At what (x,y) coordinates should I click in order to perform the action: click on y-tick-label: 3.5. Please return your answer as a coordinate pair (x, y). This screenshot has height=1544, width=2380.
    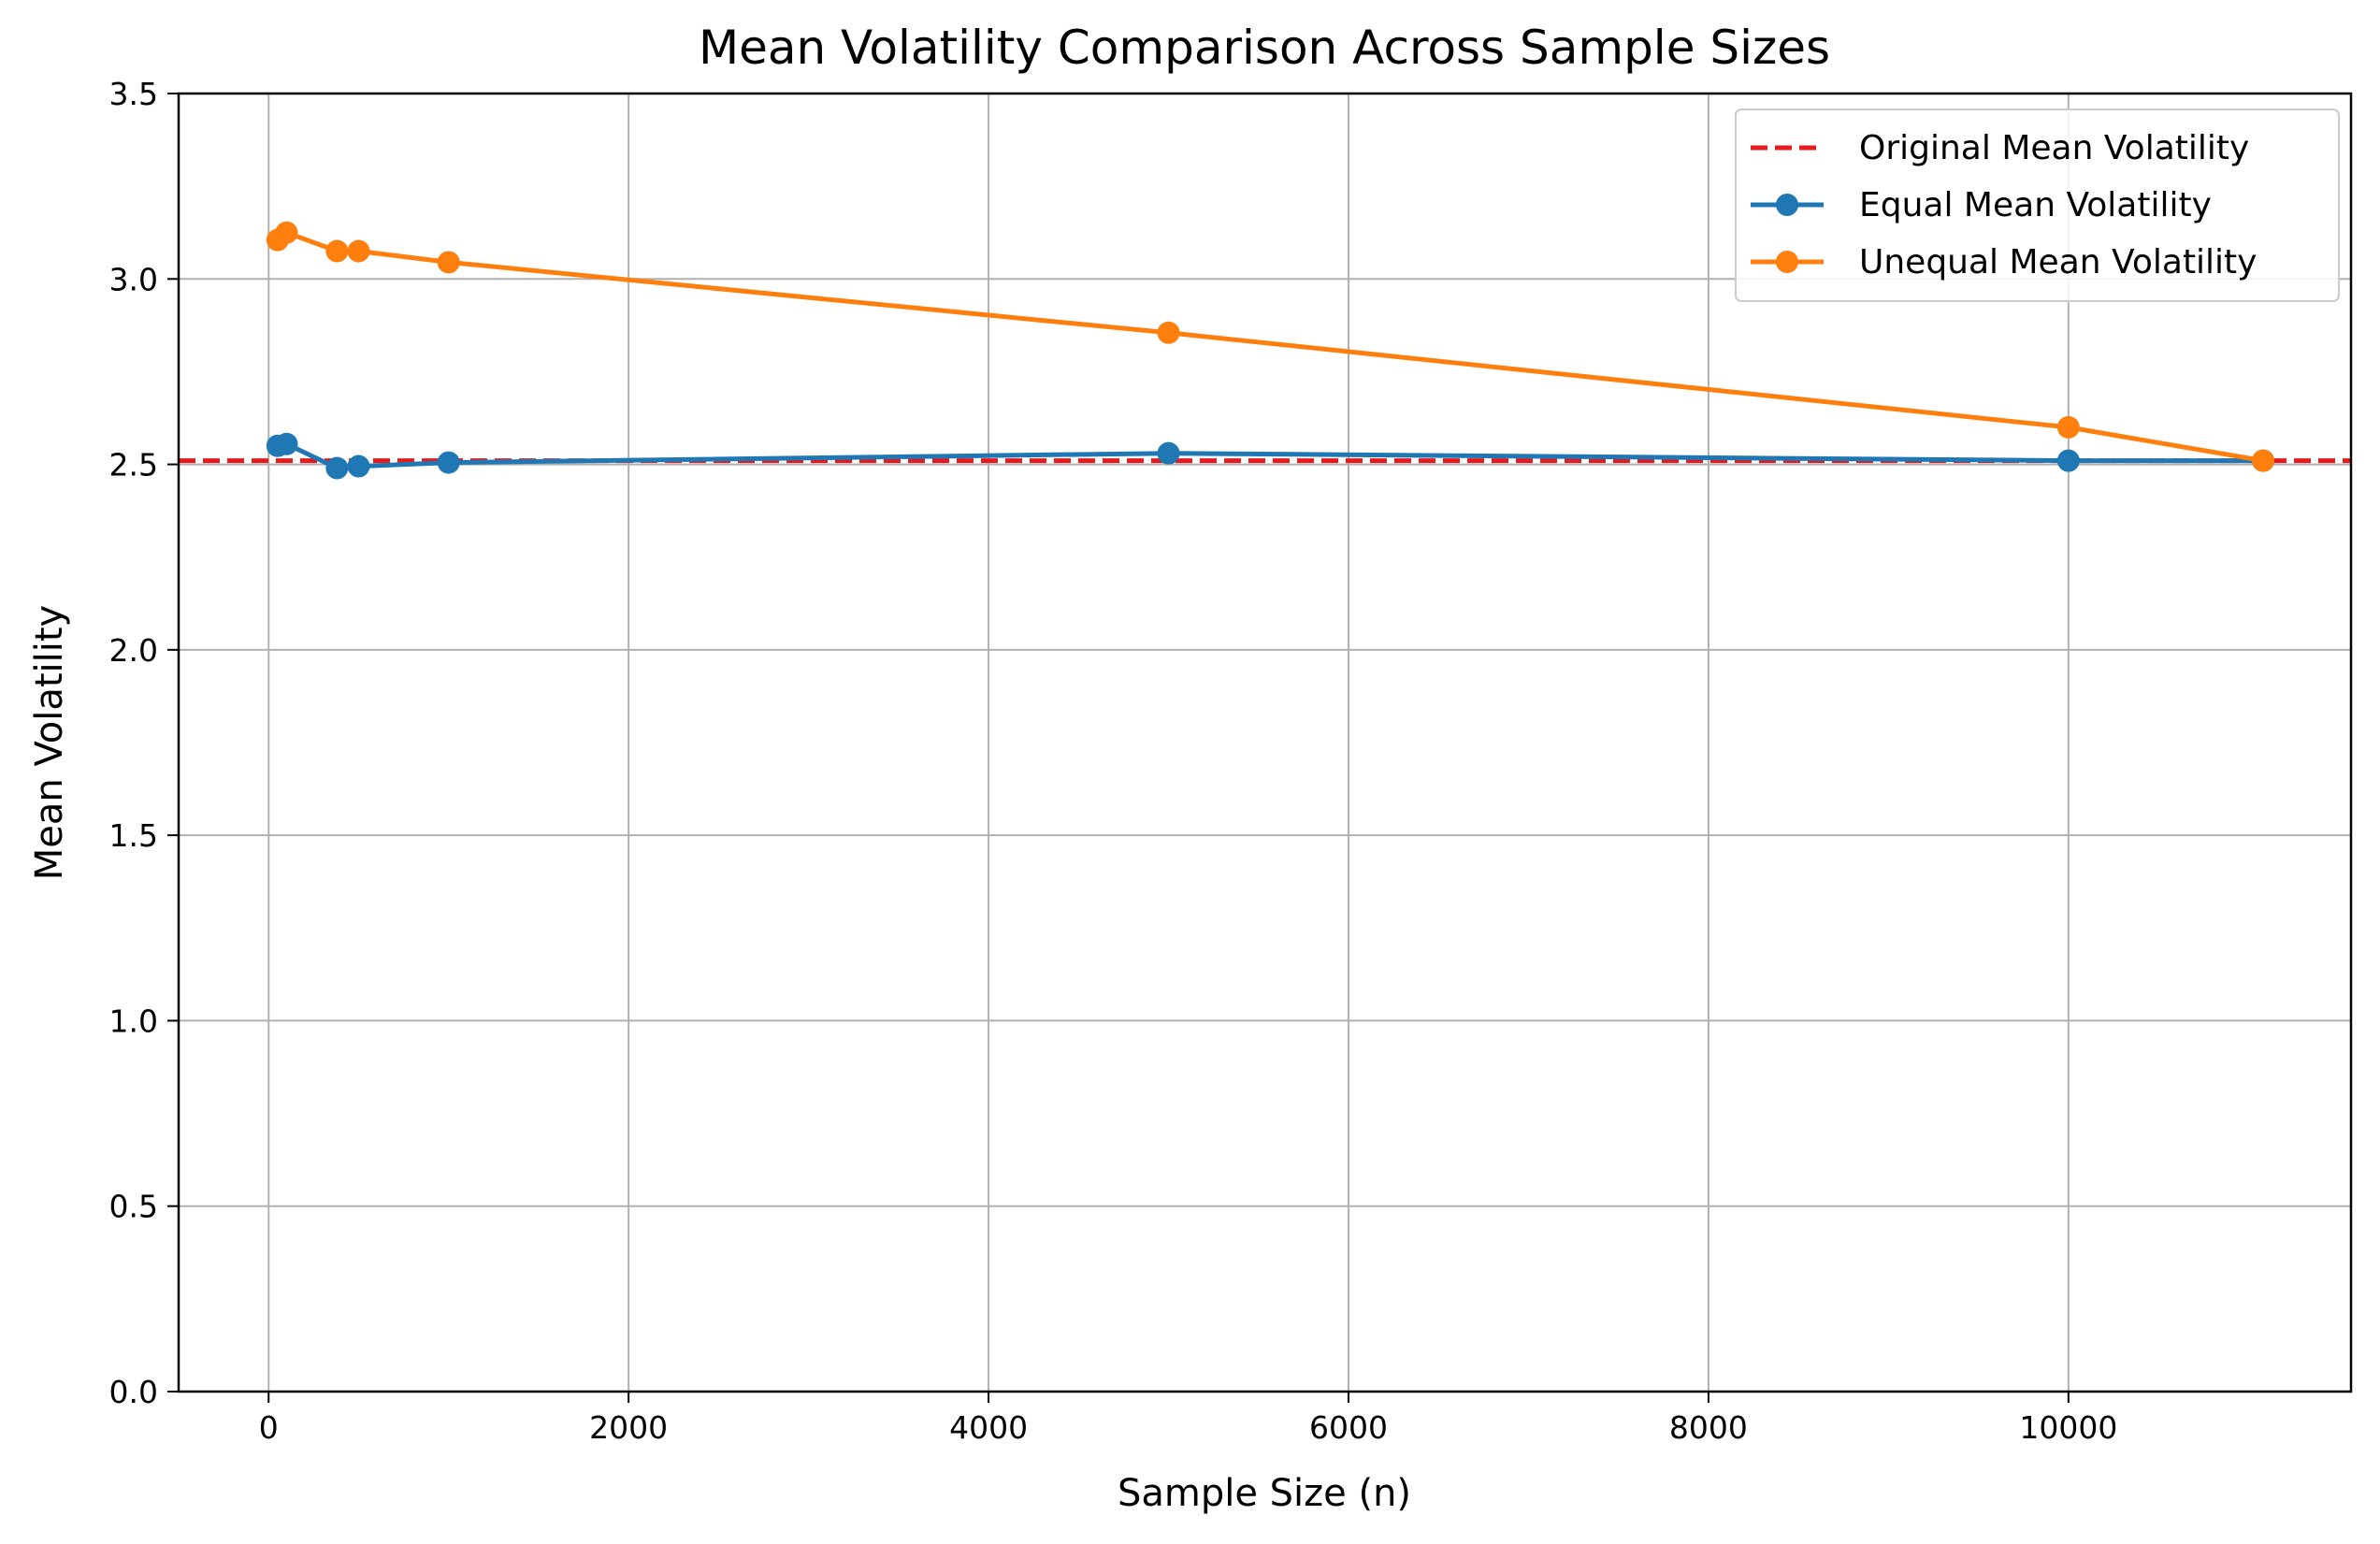
    Looking at the image, I should click on (133, 94).